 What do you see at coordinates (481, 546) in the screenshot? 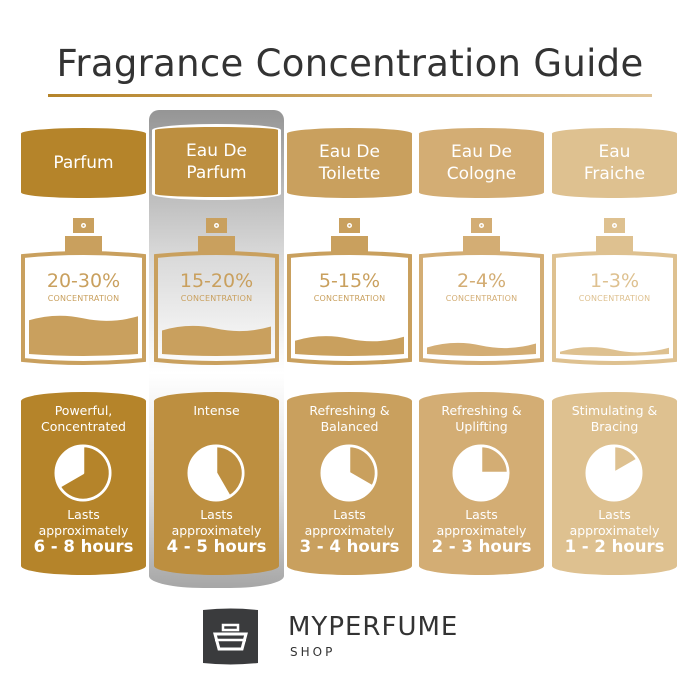
I see `duration: 2 - 3 hours` at bounding box center [481, 546].